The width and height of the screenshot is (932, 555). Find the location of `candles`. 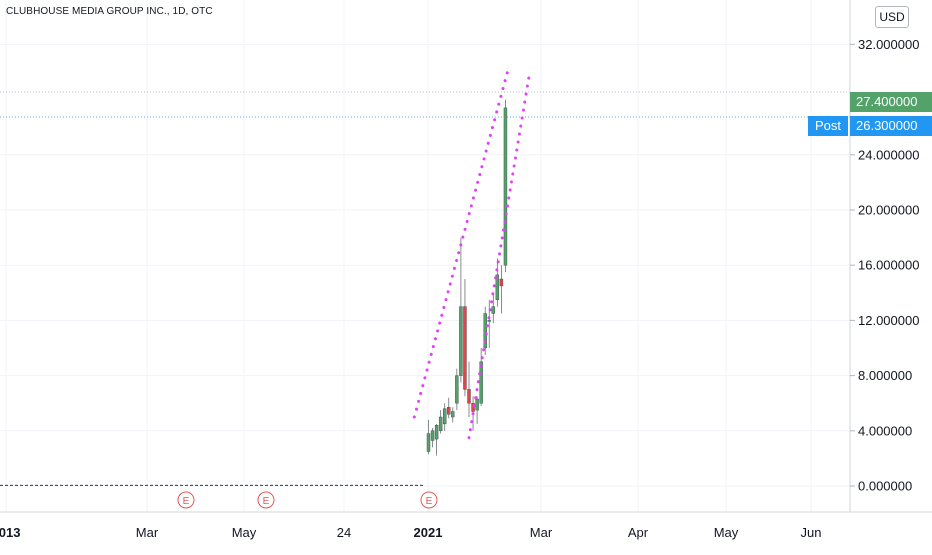

candles is located at coordinates (467, 277).